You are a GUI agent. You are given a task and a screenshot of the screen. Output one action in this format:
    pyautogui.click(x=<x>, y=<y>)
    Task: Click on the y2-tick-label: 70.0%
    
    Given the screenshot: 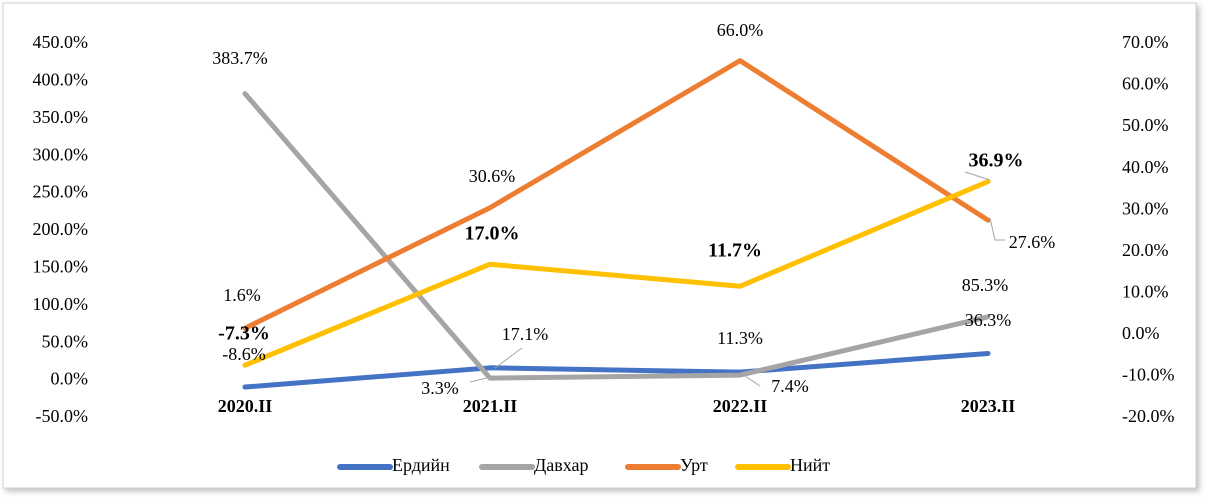 What is the action you would take?
    pyautogui.click(x=1145, y=42)
    